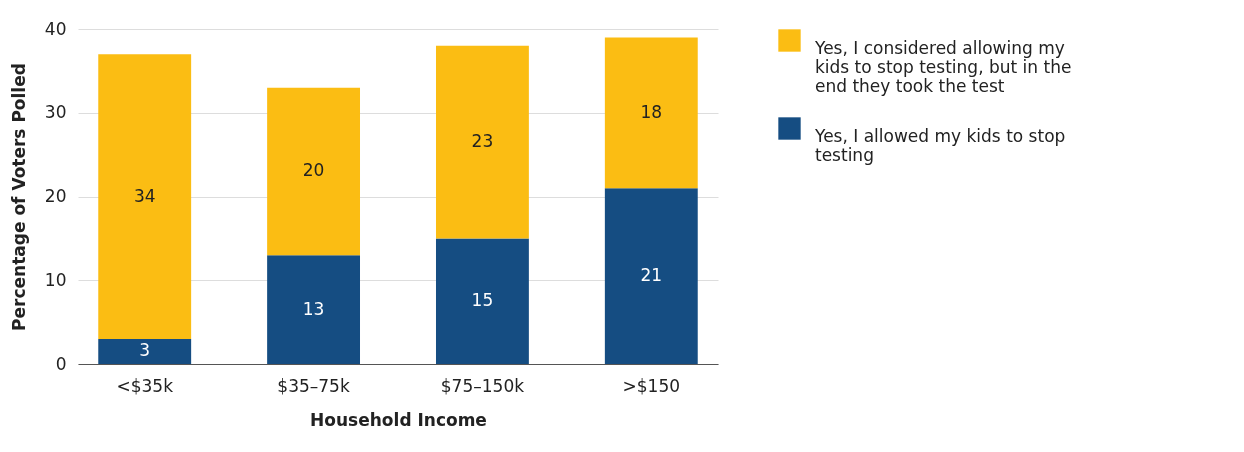 This screenshot has height=452, width=1244. Describe the element at coordinates (482, 385) in the screenshot. I see `x-tick-label: $75–150k` at that location.